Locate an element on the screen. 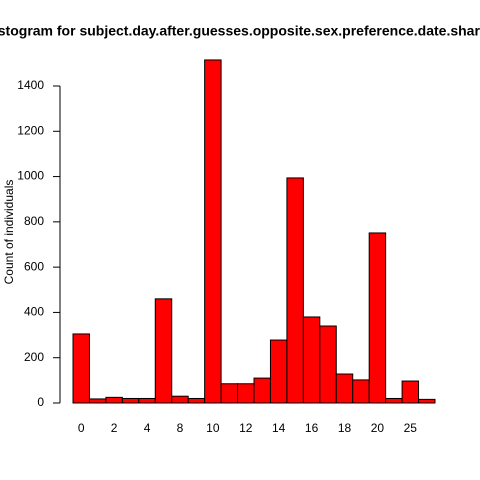 This screenshot has width=480, height=480. y-tick-label: 1400 is located at coordinates (30, 85).